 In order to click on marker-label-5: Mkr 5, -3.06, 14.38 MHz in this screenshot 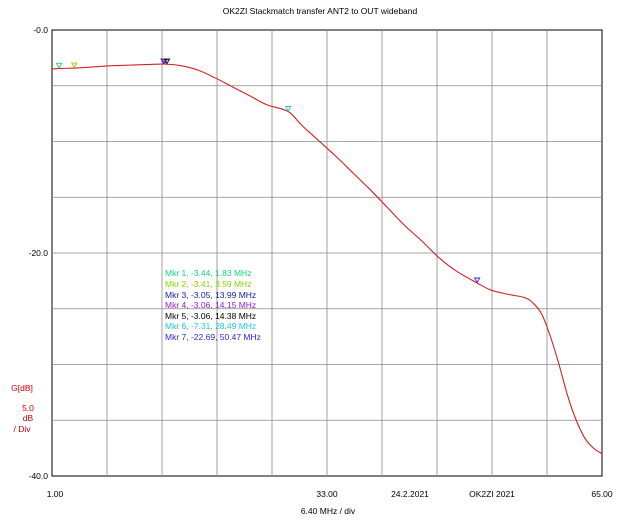, I will do `click(210, 316)`.